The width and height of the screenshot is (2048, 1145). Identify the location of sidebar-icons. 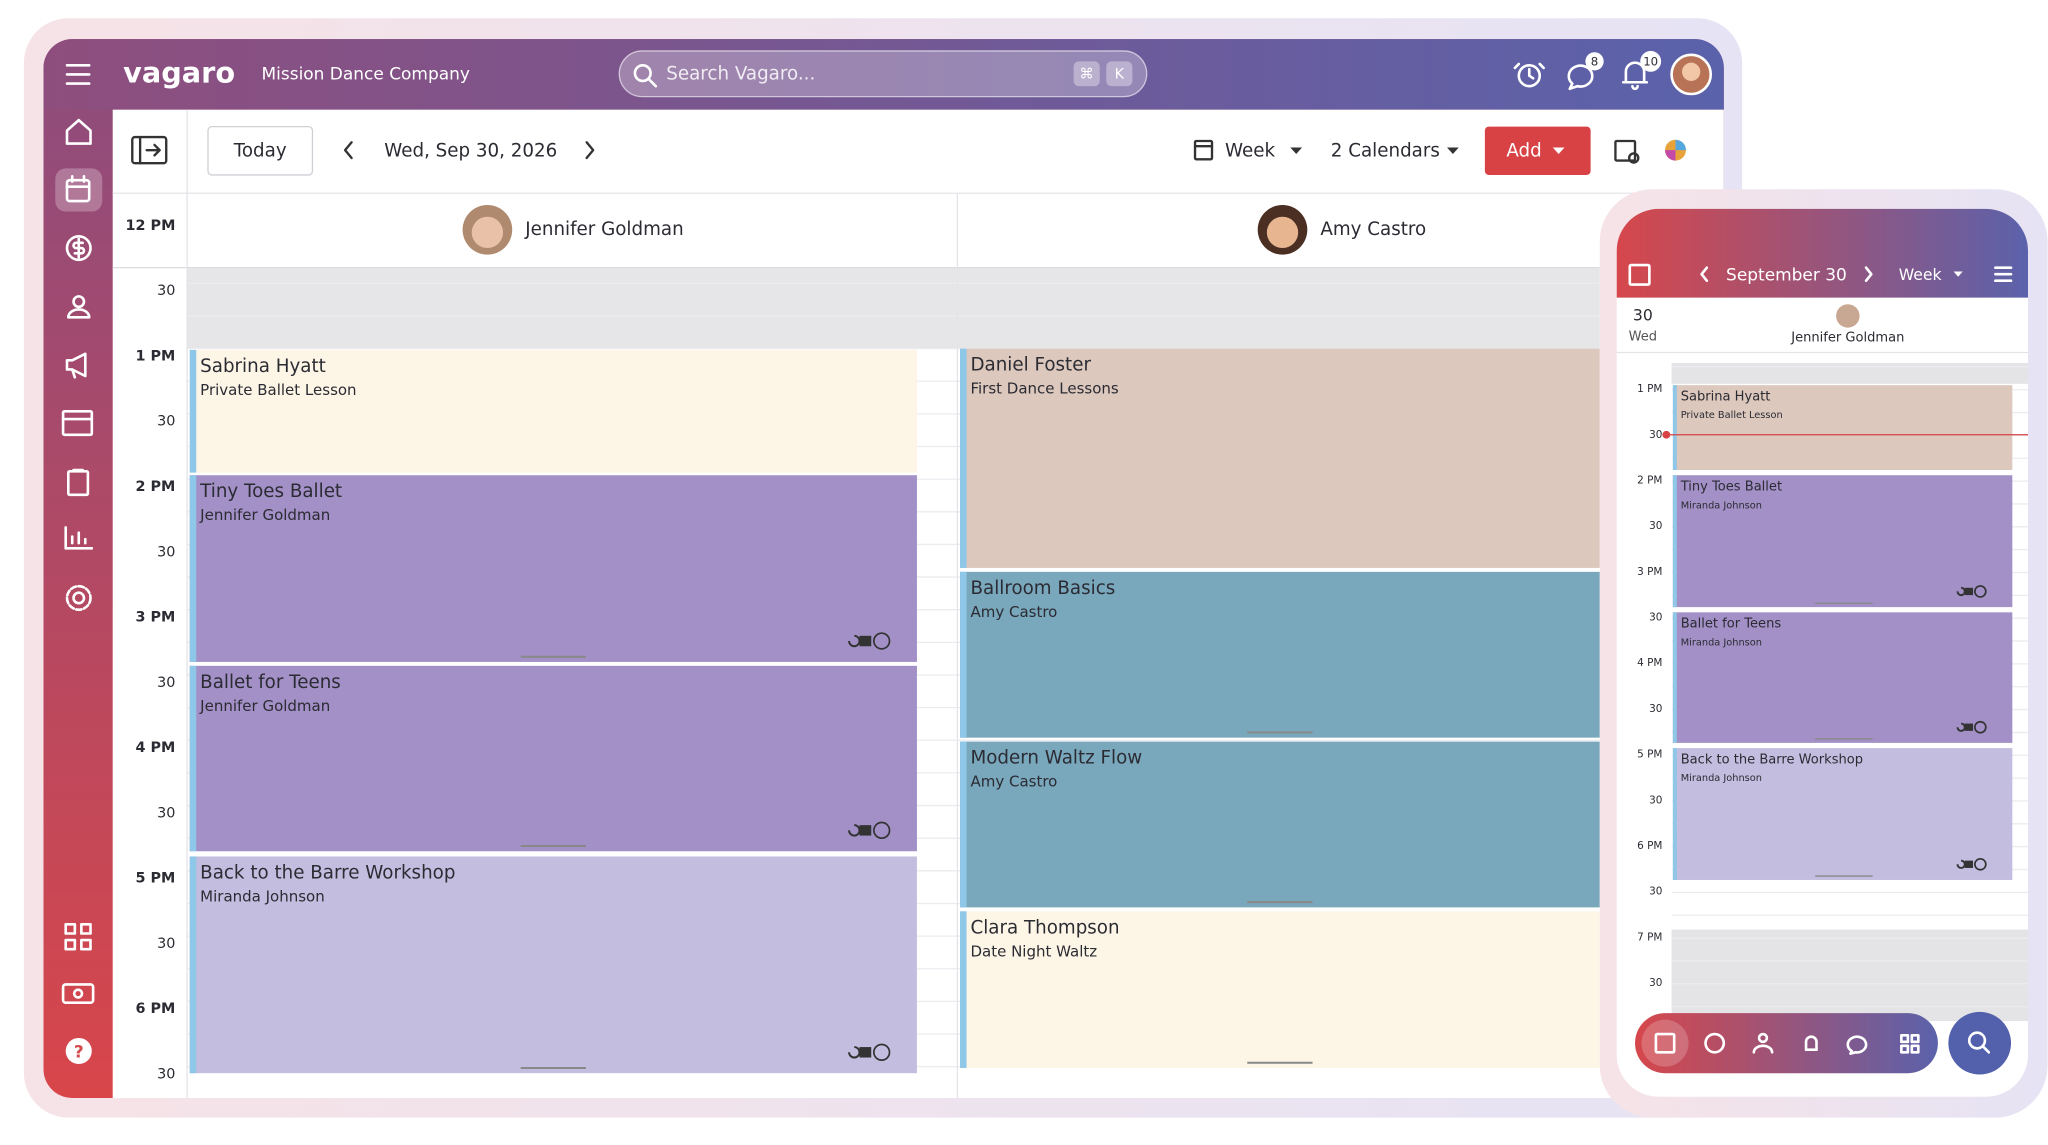
(79, 561).